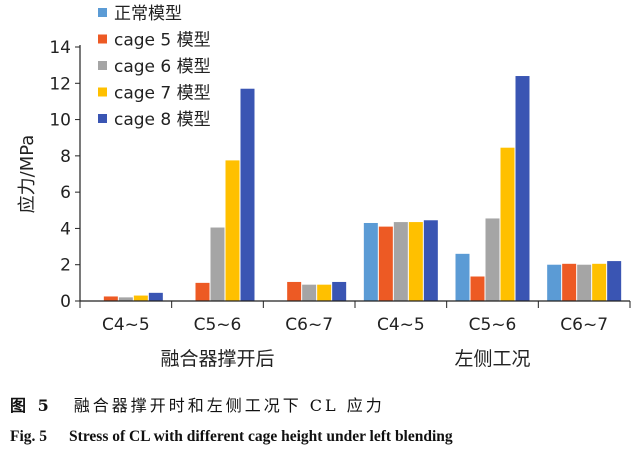  Describe the element at coordinates (65, 229) in the screenshot. I see `y-tick-label: 4` at that location.